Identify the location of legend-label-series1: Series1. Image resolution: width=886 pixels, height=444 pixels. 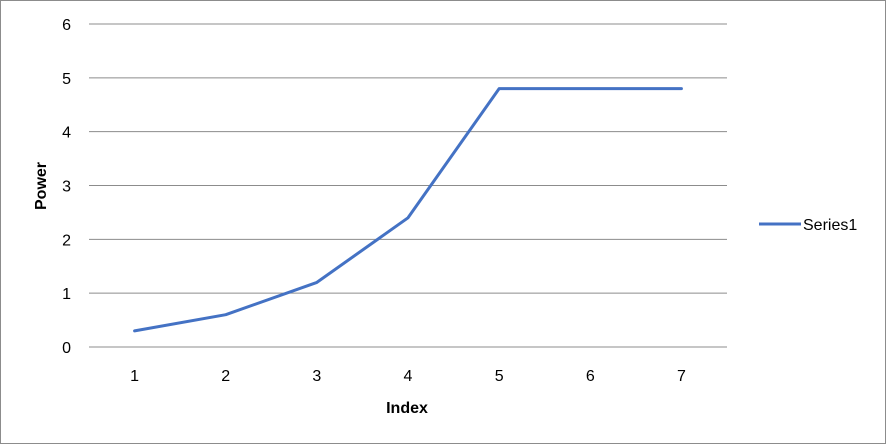
(830, 225).